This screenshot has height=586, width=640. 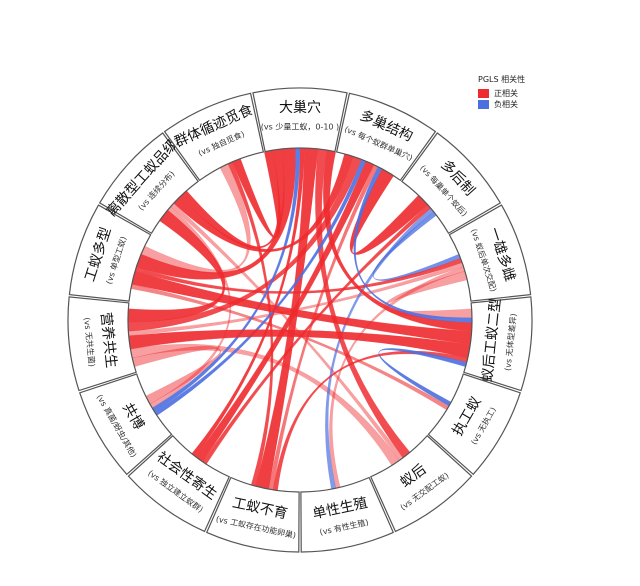 I want to click on legend: PGLS 相关性 正相关 负相关, so click(x=501, y=92).